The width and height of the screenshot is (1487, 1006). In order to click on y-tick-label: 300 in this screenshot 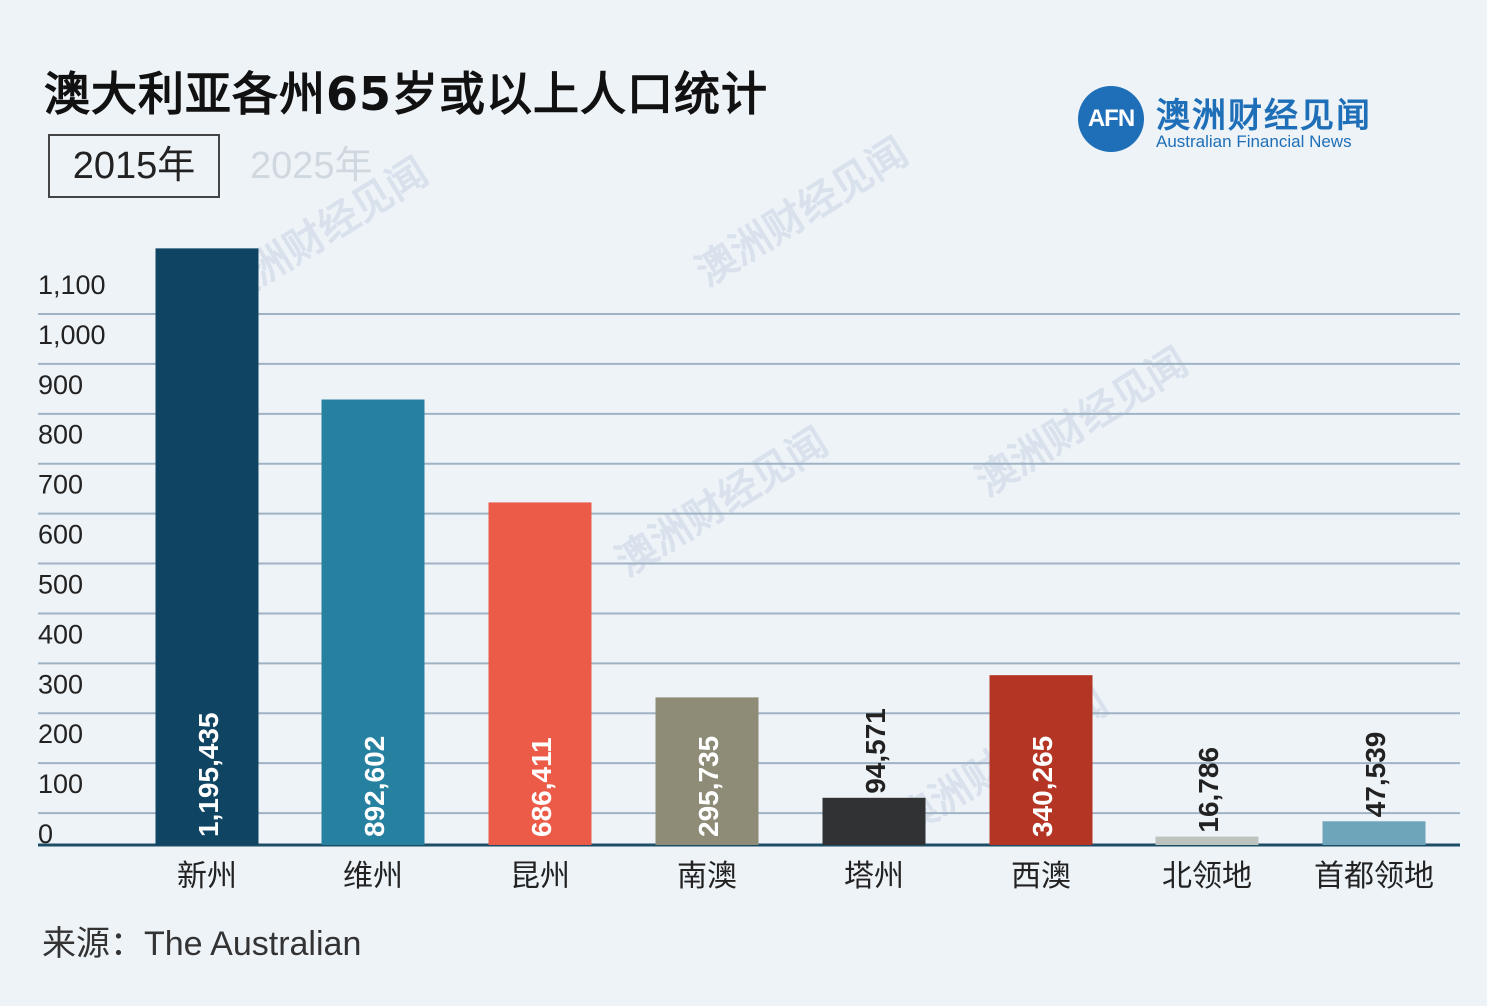, I will do `click(60, 684)`.